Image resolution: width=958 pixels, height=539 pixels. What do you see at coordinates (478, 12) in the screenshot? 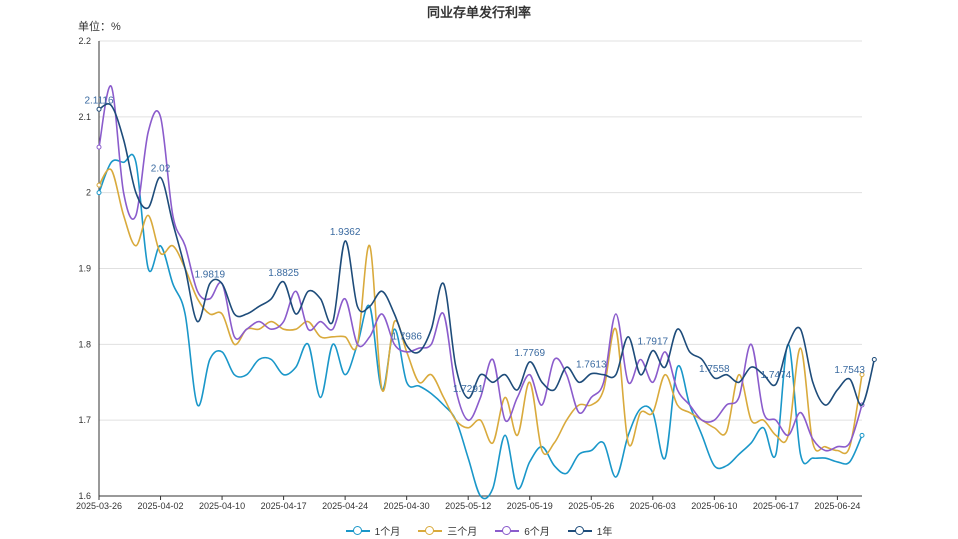
I see `chart-title: 同业存单发行利率` at bounding box center [478, 12].